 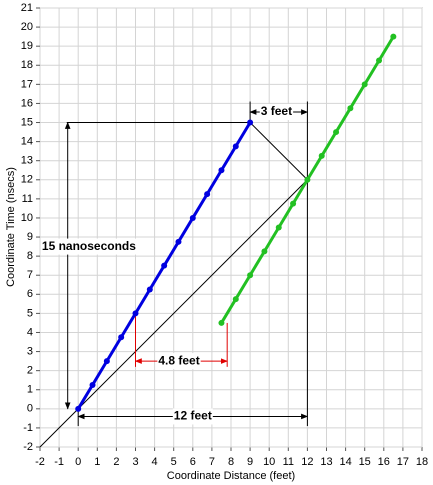 I want to click on y-tick-label: 18, so click(x=27, y=65).